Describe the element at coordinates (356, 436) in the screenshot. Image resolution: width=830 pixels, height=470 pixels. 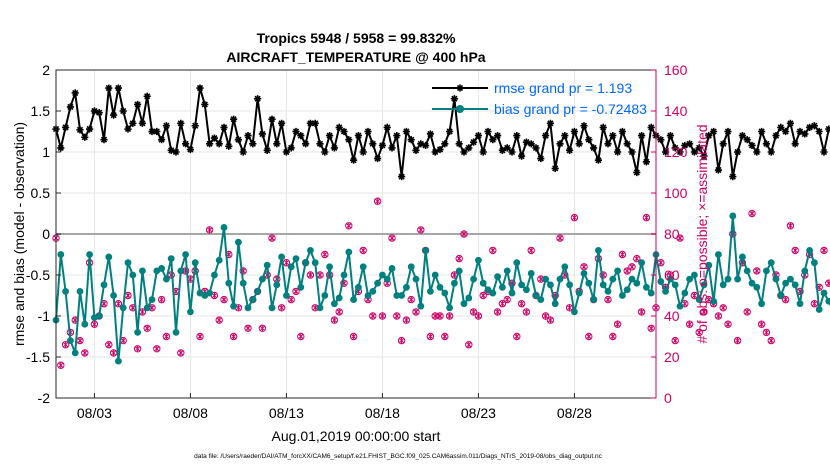
I see `x-axis-label: Aug.01,2019 00:00:00 start` at that location.